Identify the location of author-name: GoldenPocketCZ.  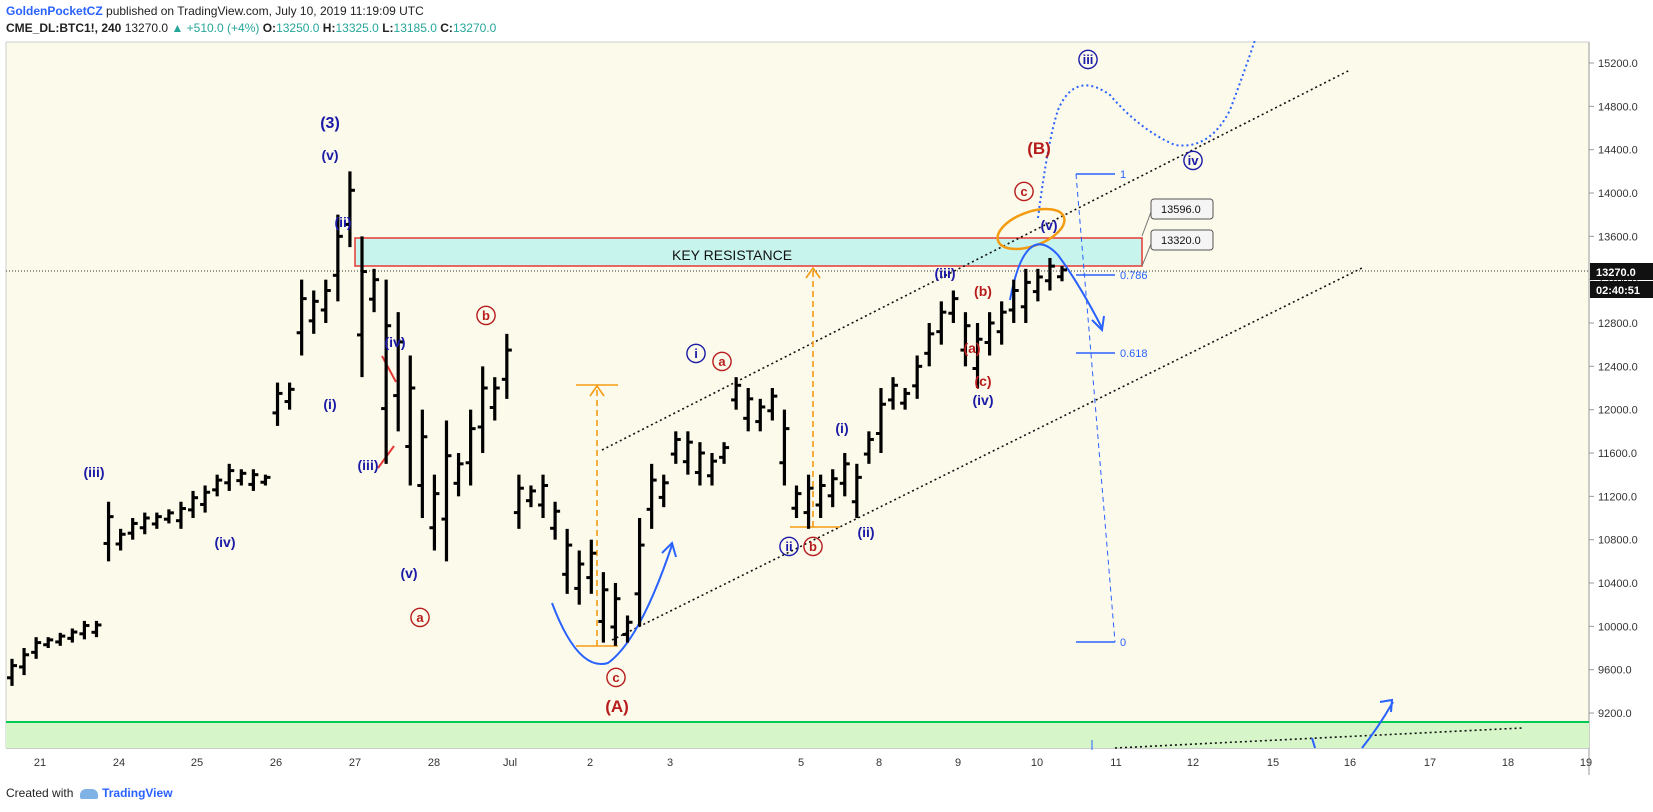
(54, 11).